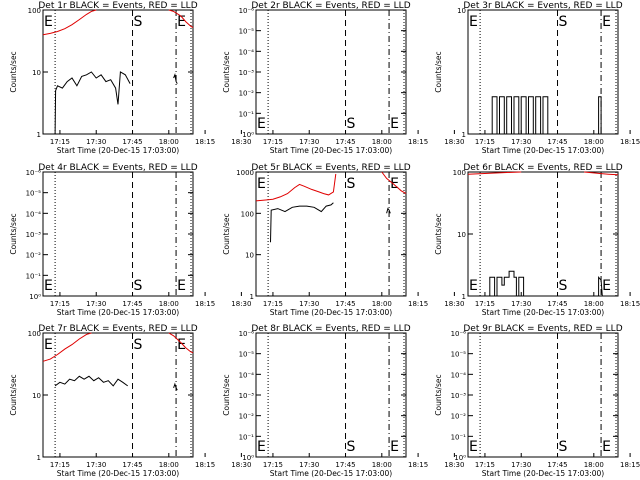 The image size is (640, 480). Describe the element at coordinates (542, 329) in the screenshot. I see `panel-title: Det 9r BLACK = Events, RED = LLD` at that location.